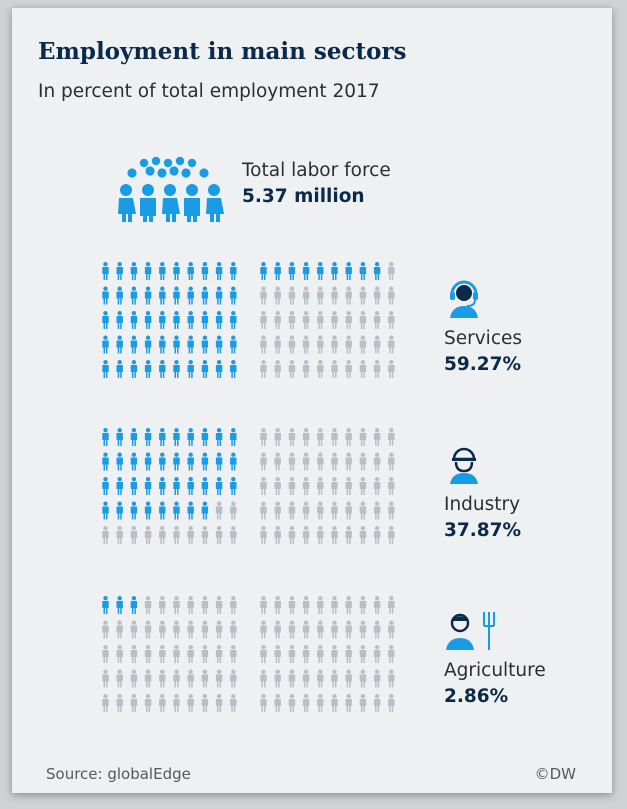  I want to click on source-note: Source: globalEdge, so click(118, 774).